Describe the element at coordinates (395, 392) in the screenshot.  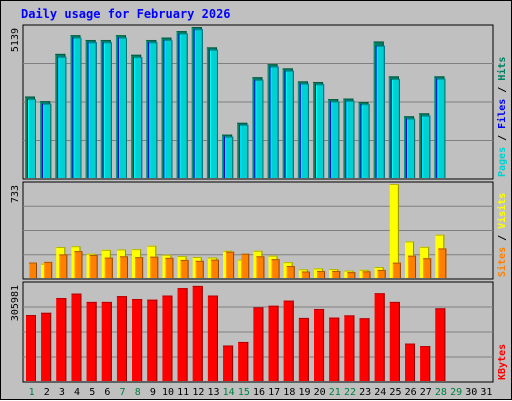
I see `x-tick-label: 25` at that location.